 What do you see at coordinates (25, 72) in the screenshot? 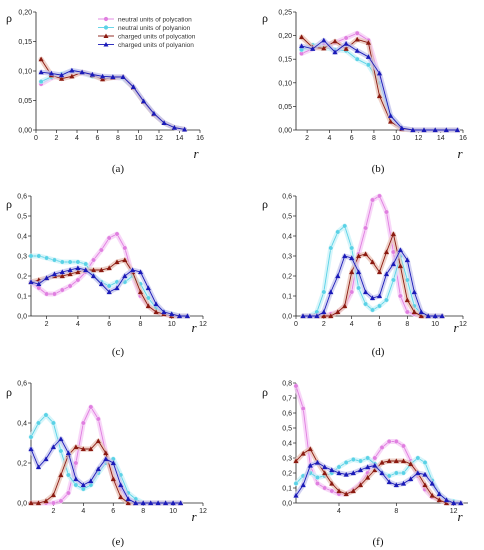
I see `y-tick-label: 0,10` at bounding box center [25, 72].